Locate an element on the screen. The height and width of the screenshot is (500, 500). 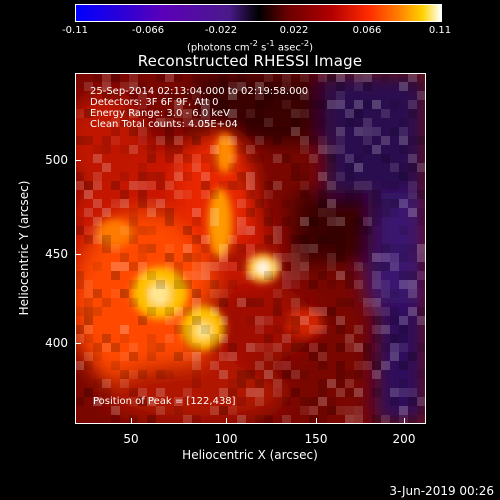
colorbar-tick: -0.022 is located at coordinates (221, 30).